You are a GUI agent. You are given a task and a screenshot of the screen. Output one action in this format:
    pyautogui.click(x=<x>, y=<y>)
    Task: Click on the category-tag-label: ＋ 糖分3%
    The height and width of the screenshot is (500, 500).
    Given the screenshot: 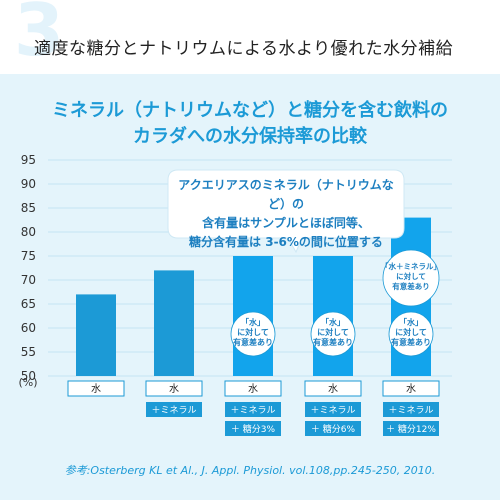 What is the action you would take?
    pyautogui.click(x=253, y=429)
    